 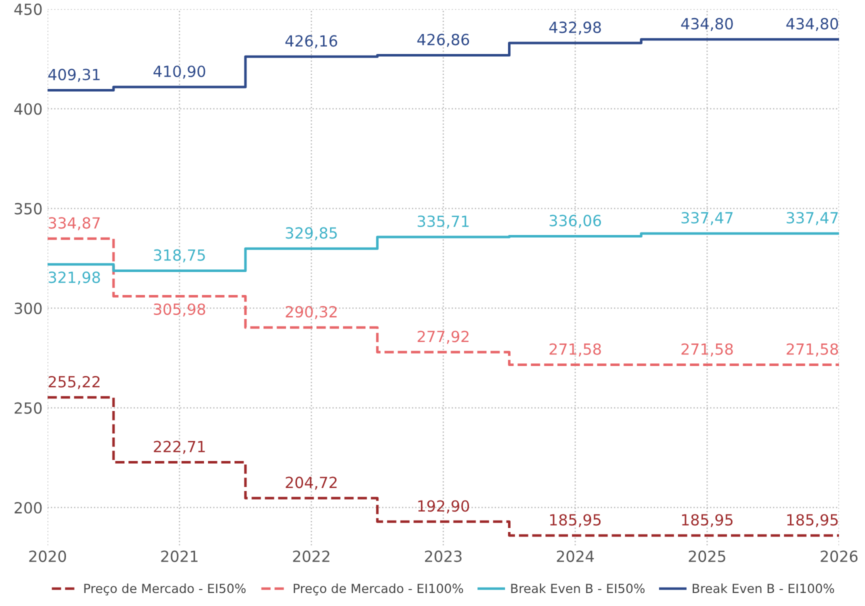 What do you see at coordinates (179, 255) in the screenshot?
I see `data-label: 318,75` at bounding box center [179, 255].